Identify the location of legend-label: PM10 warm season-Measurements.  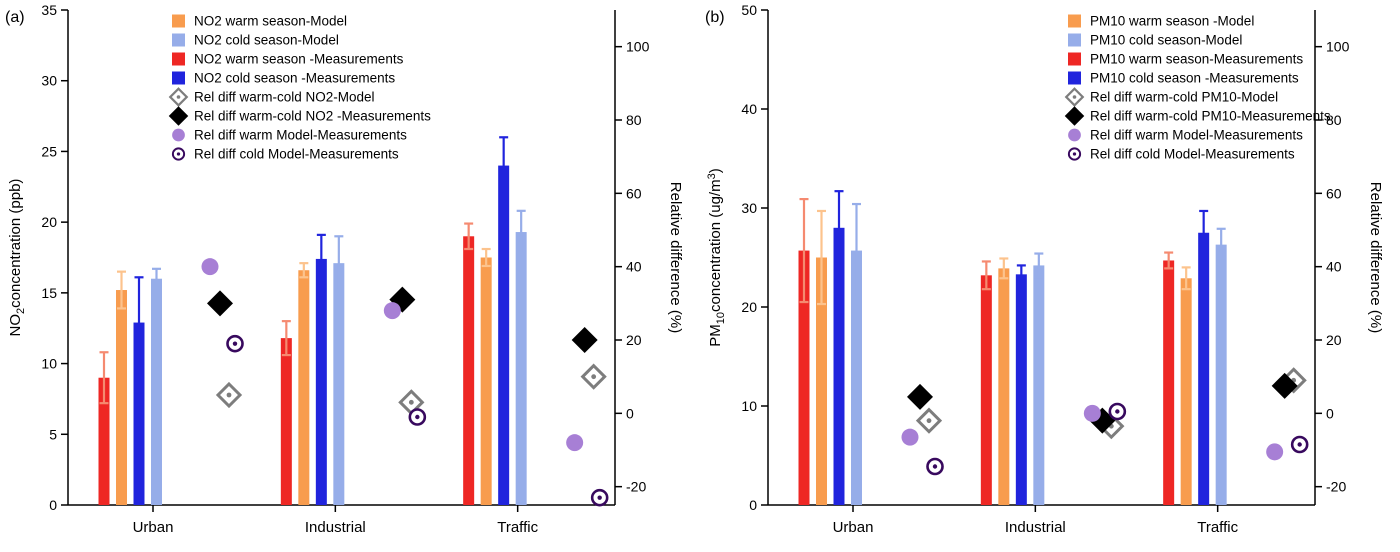
(1196, 59).